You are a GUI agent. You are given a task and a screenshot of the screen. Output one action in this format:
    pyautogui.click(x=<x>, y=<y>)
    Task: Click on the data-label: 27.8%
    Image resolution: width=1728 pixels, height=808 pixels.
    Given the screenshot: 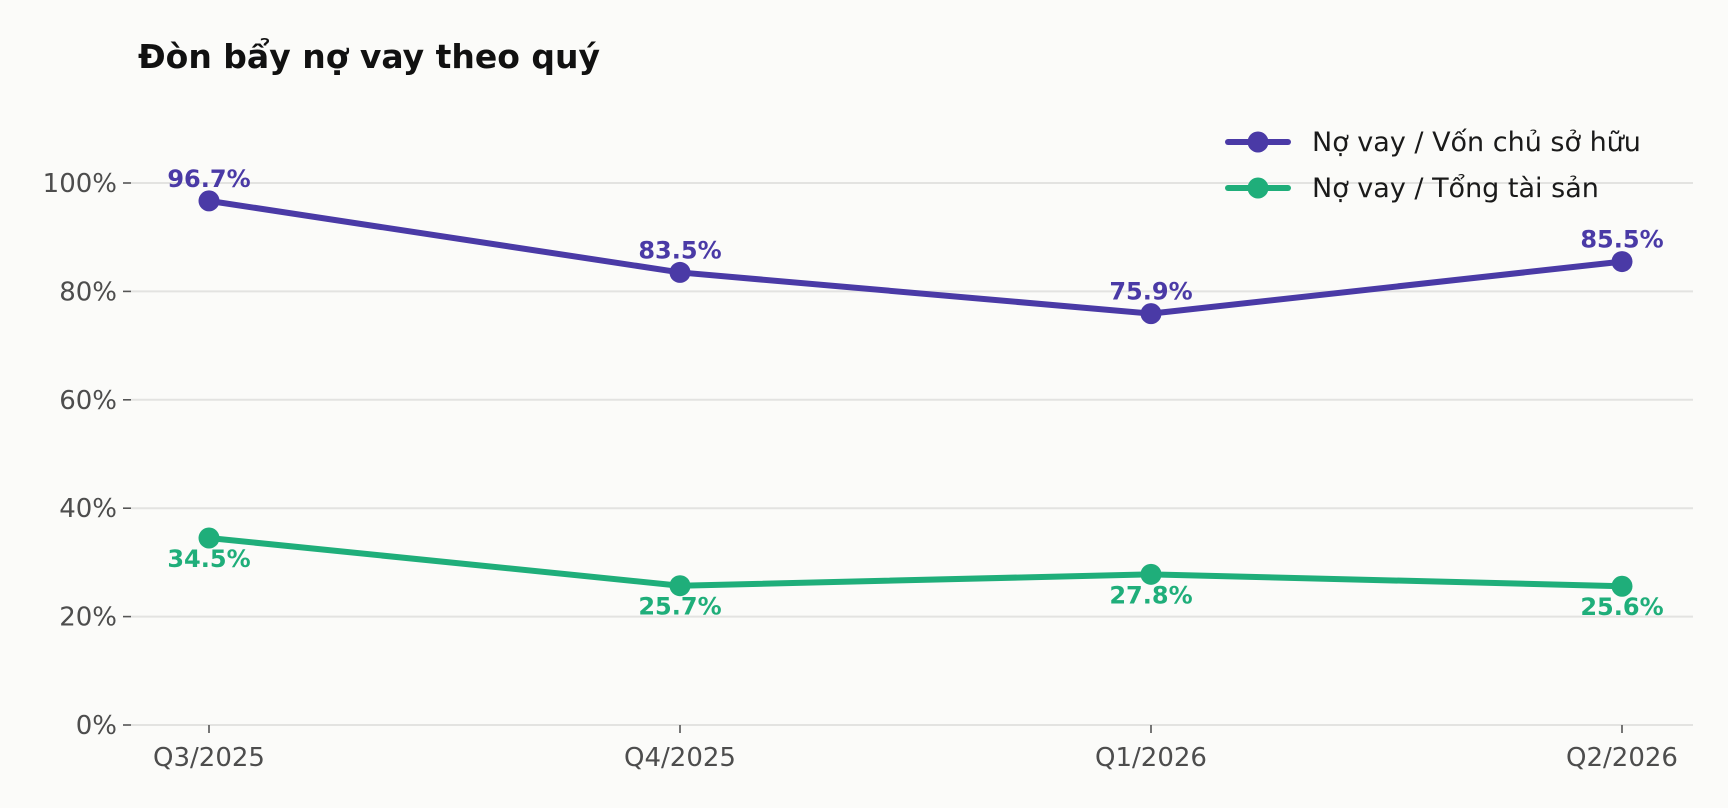 What is the action you would take?
    pyautogui.click(x=1150, y=595)
    